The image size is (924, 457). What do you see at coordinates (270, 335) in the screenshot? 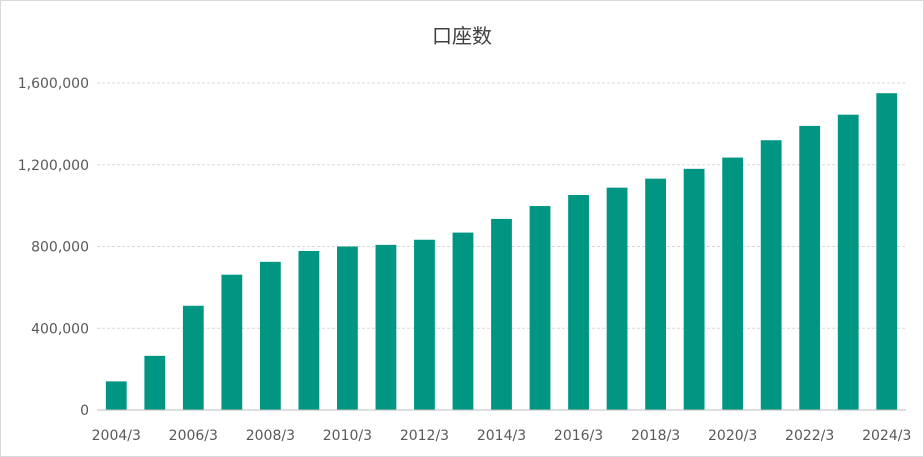
I see `bar-2008/3` at bounding box center [270, 335].